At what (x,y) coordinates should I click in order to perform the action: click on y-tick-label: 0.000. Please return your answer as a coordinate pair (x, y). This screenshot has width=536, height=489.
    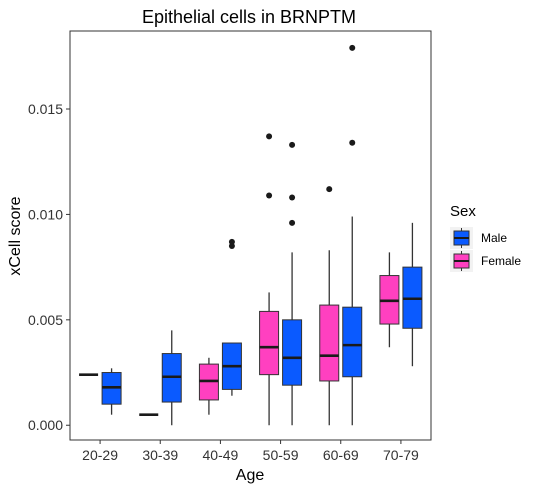
    Looking at the image, I should click on (45, 425).